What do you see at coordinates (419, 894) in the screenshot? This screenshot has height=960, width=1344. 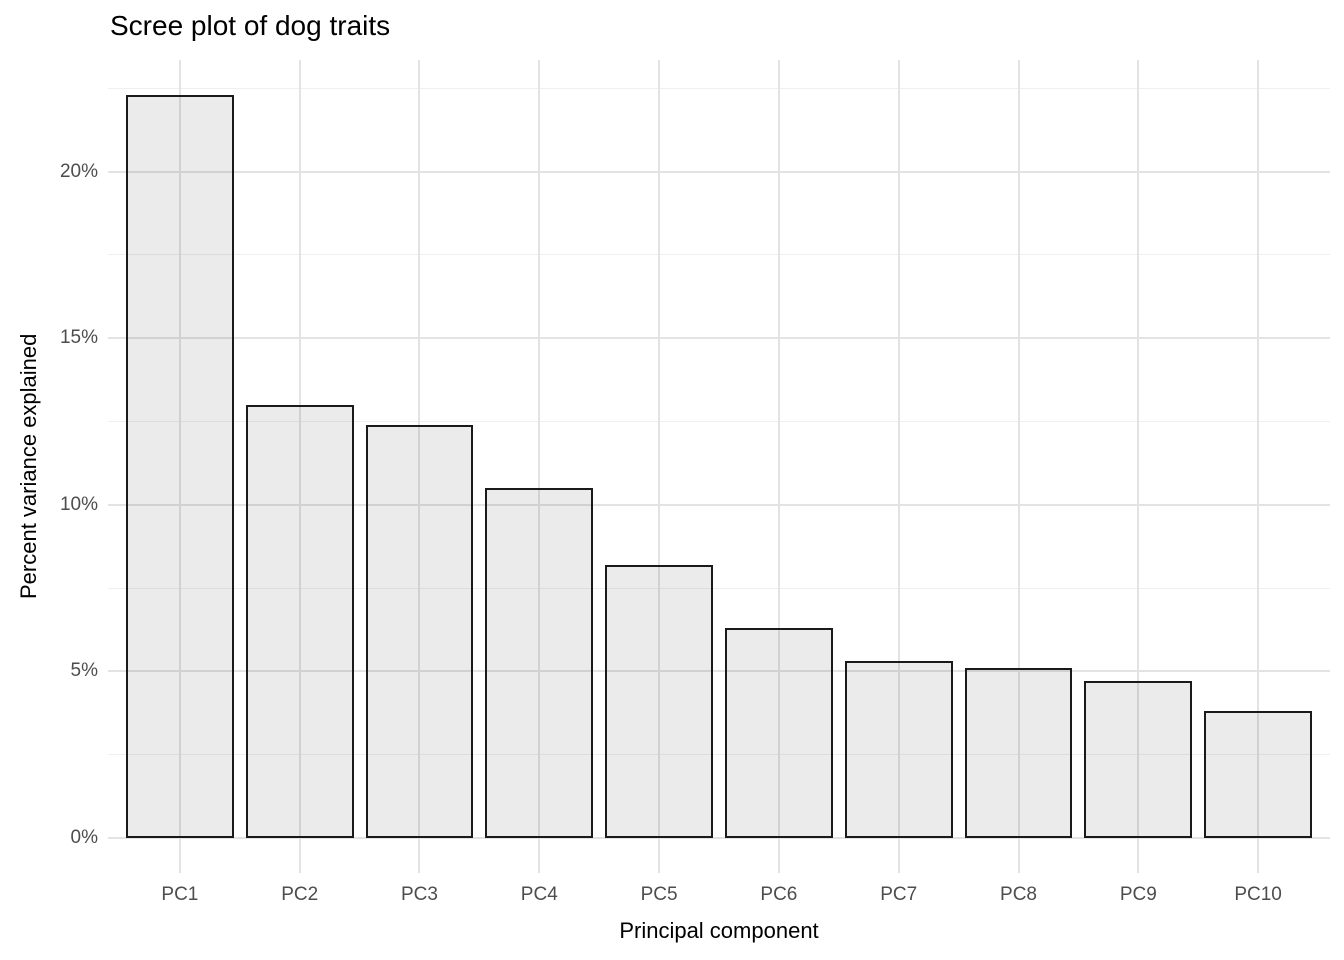 I see `x-tick-label-pc3: PC3` at bounding box center [419, 894].